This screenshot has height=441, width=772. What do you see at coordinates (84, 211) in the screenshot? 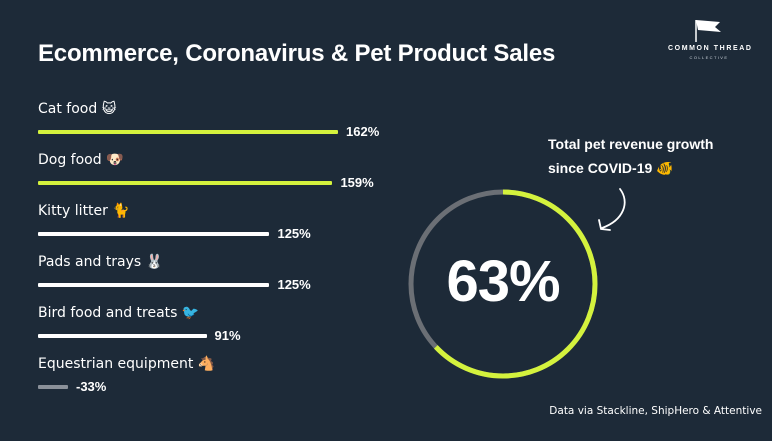
I see `bar-category-label: Kitty litter 🐈` at bounding box center [84, 211].